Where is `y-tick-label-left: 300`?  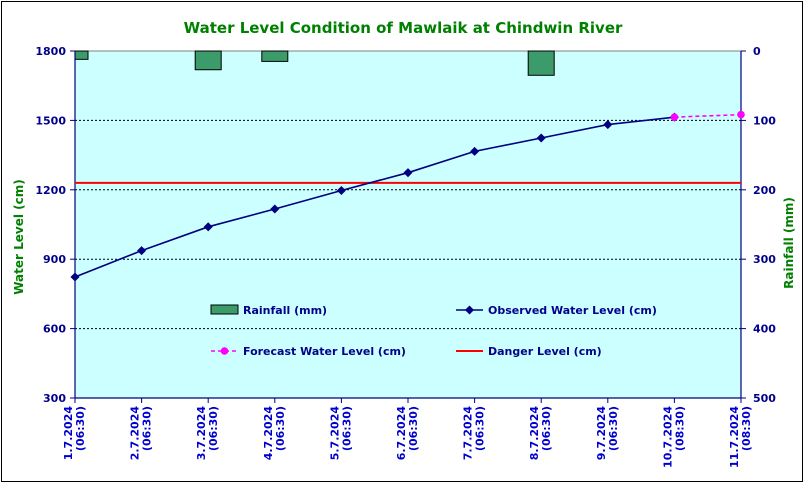
y-tick-label-left: 300 is located at coordinates (54, 398).